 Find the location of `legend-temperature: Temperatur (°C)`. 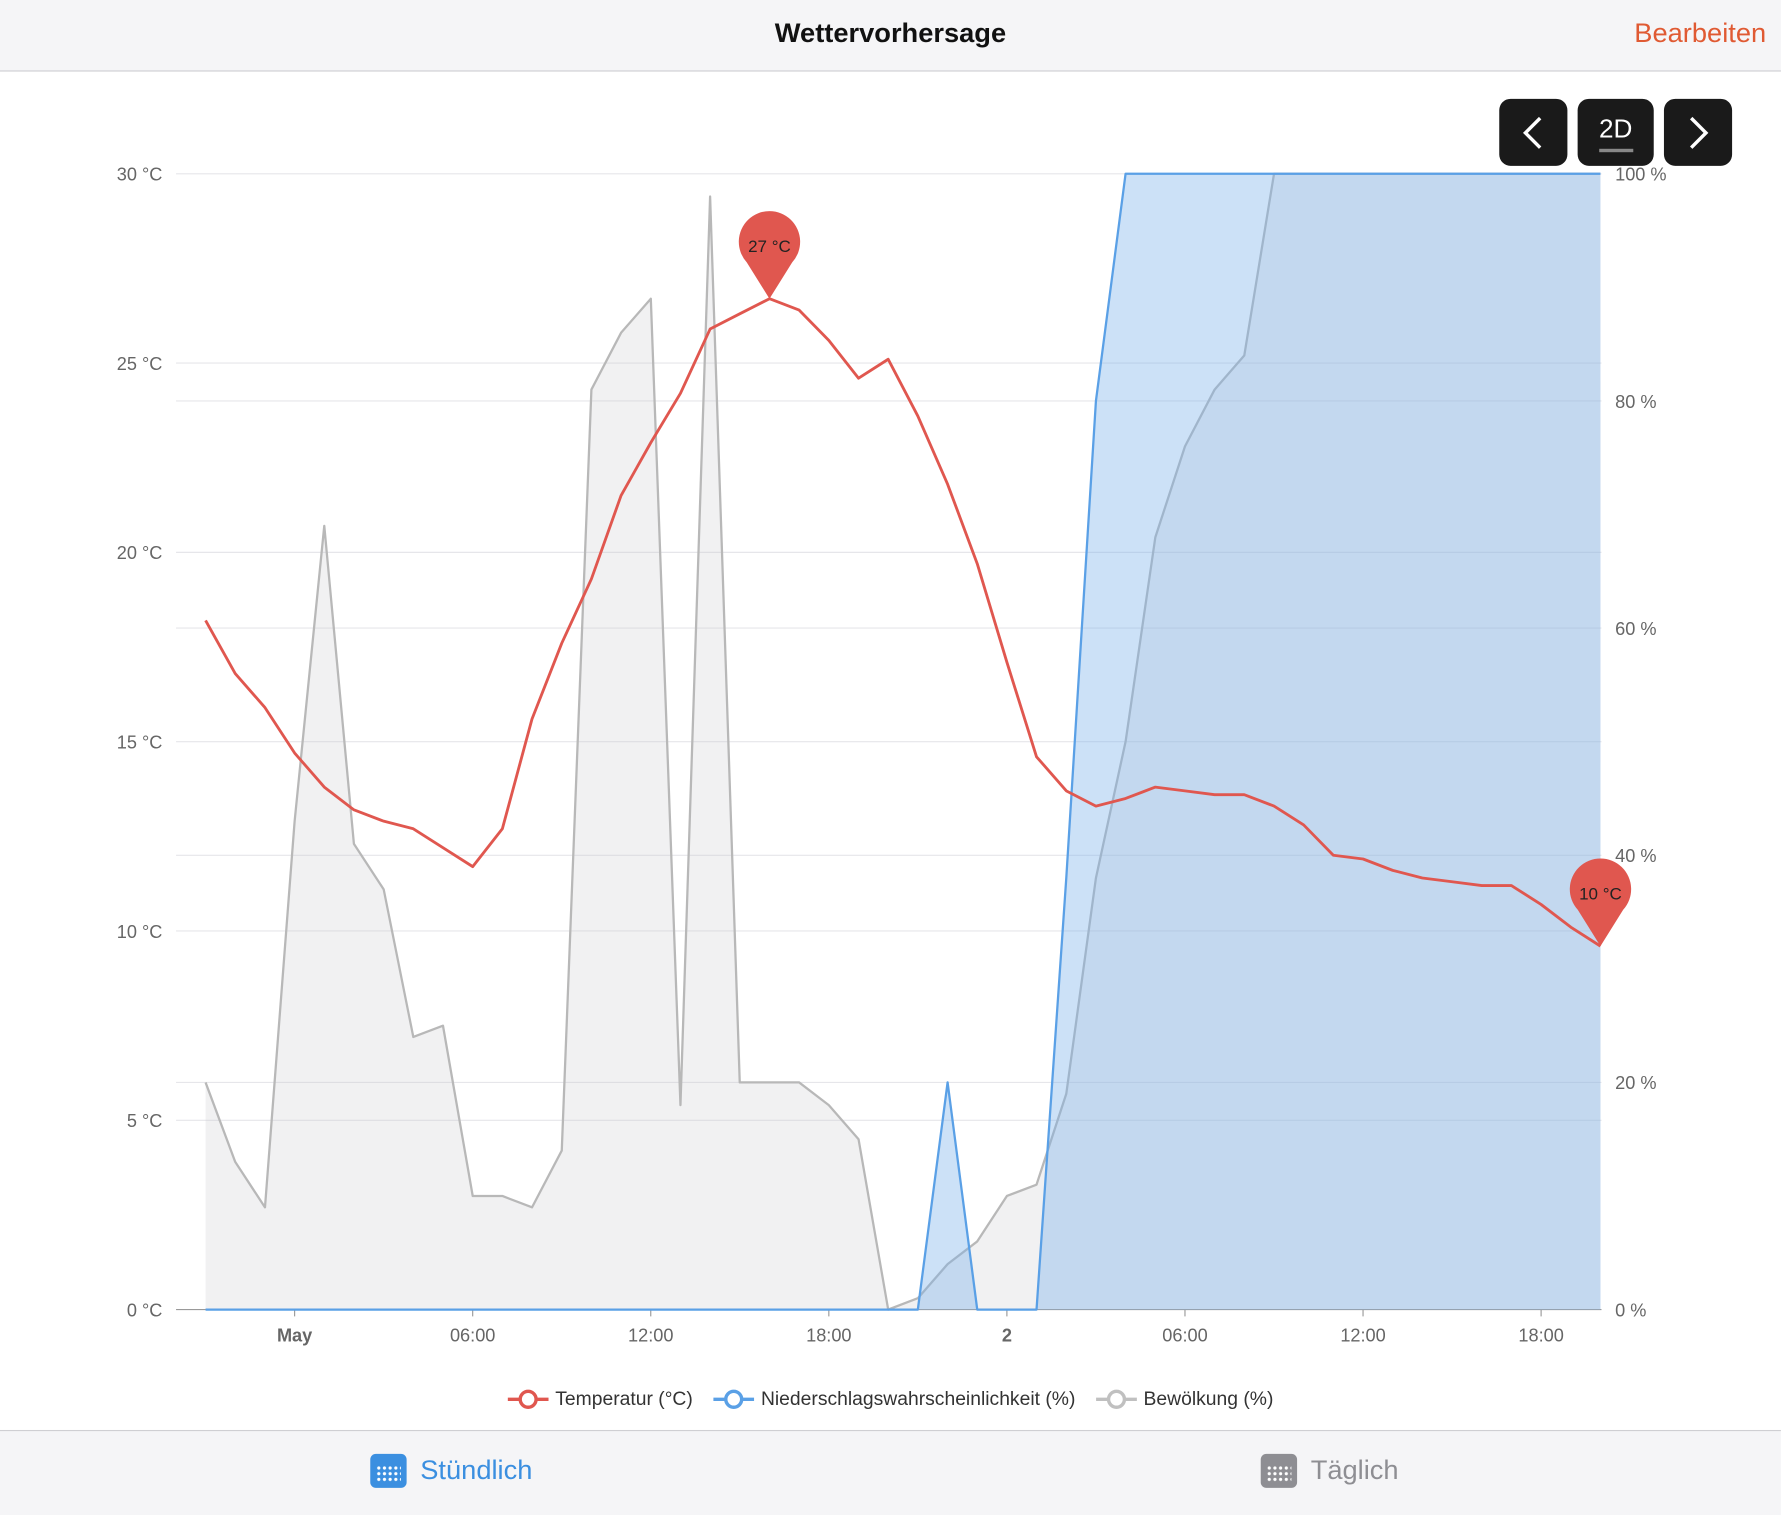

legend-temperature: Temperatur (°C) is located at coordinates (600, 1399).